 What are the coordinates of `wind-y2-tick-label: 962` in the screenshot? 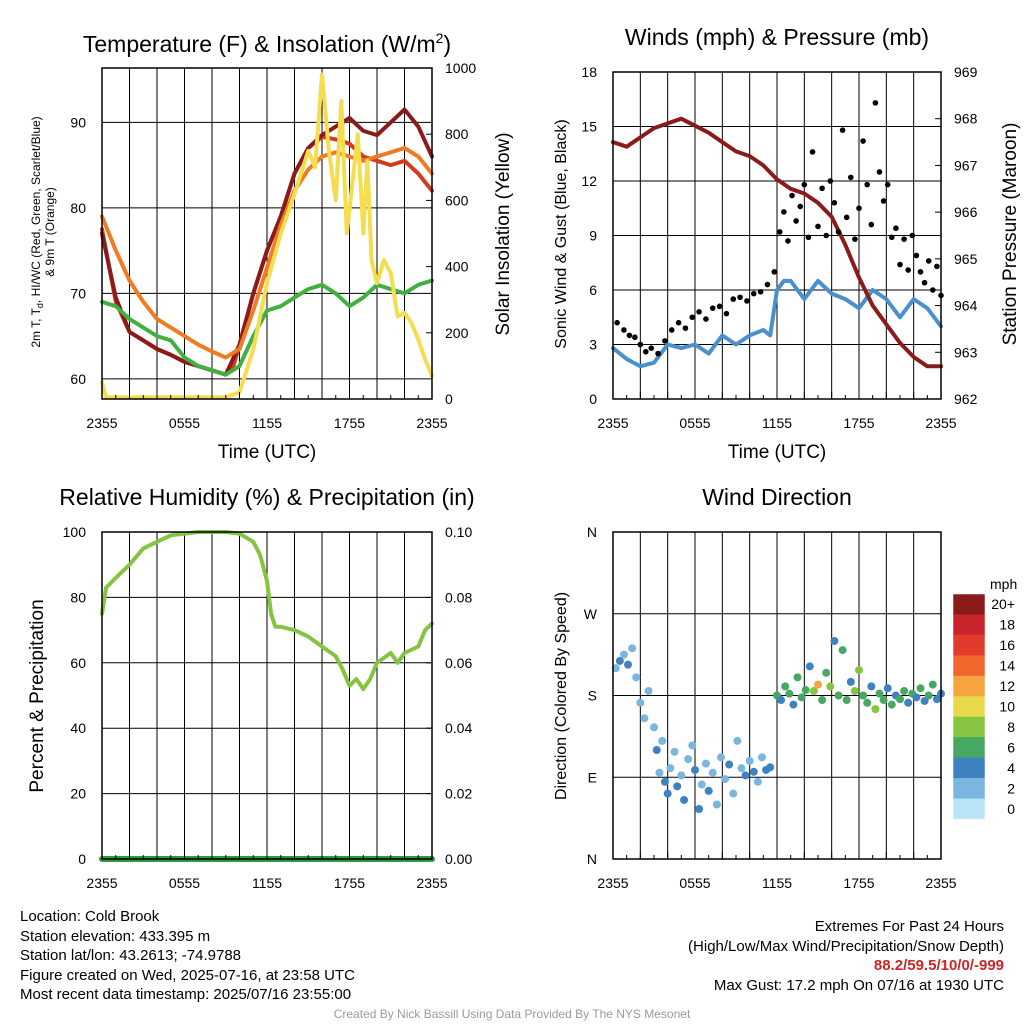 It's located at (966, 399).